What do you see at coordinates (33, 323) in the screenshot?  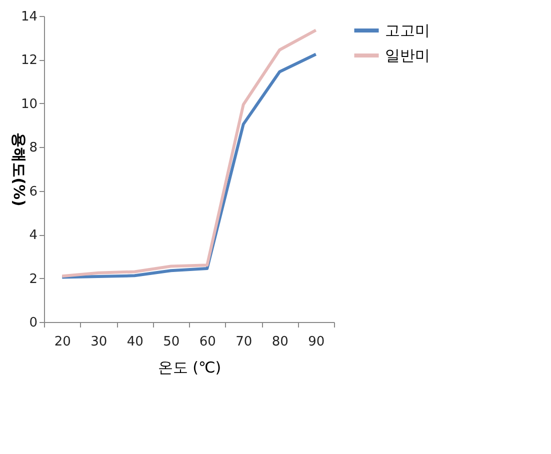 I see `y-tick-label: 0` at bounding box center [33, 323].